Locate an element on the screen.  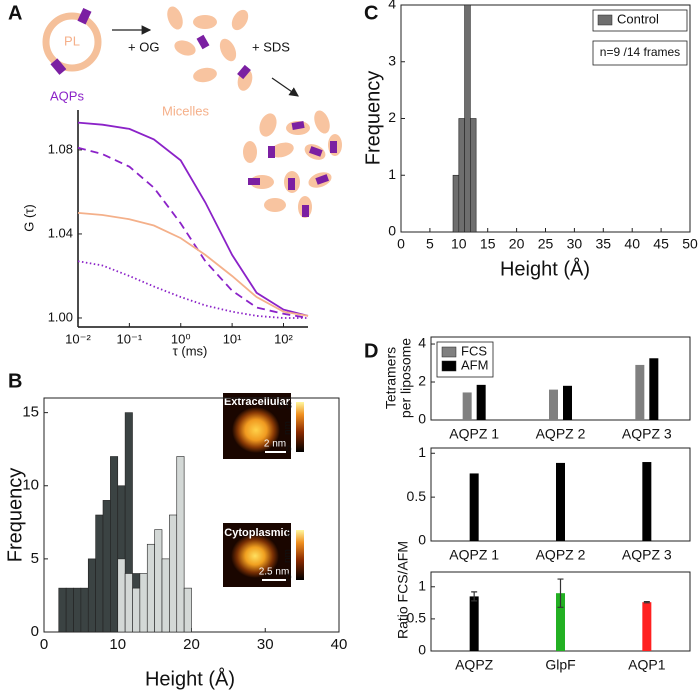
y-tick-label: 3 is located at coordinates (392, 60).